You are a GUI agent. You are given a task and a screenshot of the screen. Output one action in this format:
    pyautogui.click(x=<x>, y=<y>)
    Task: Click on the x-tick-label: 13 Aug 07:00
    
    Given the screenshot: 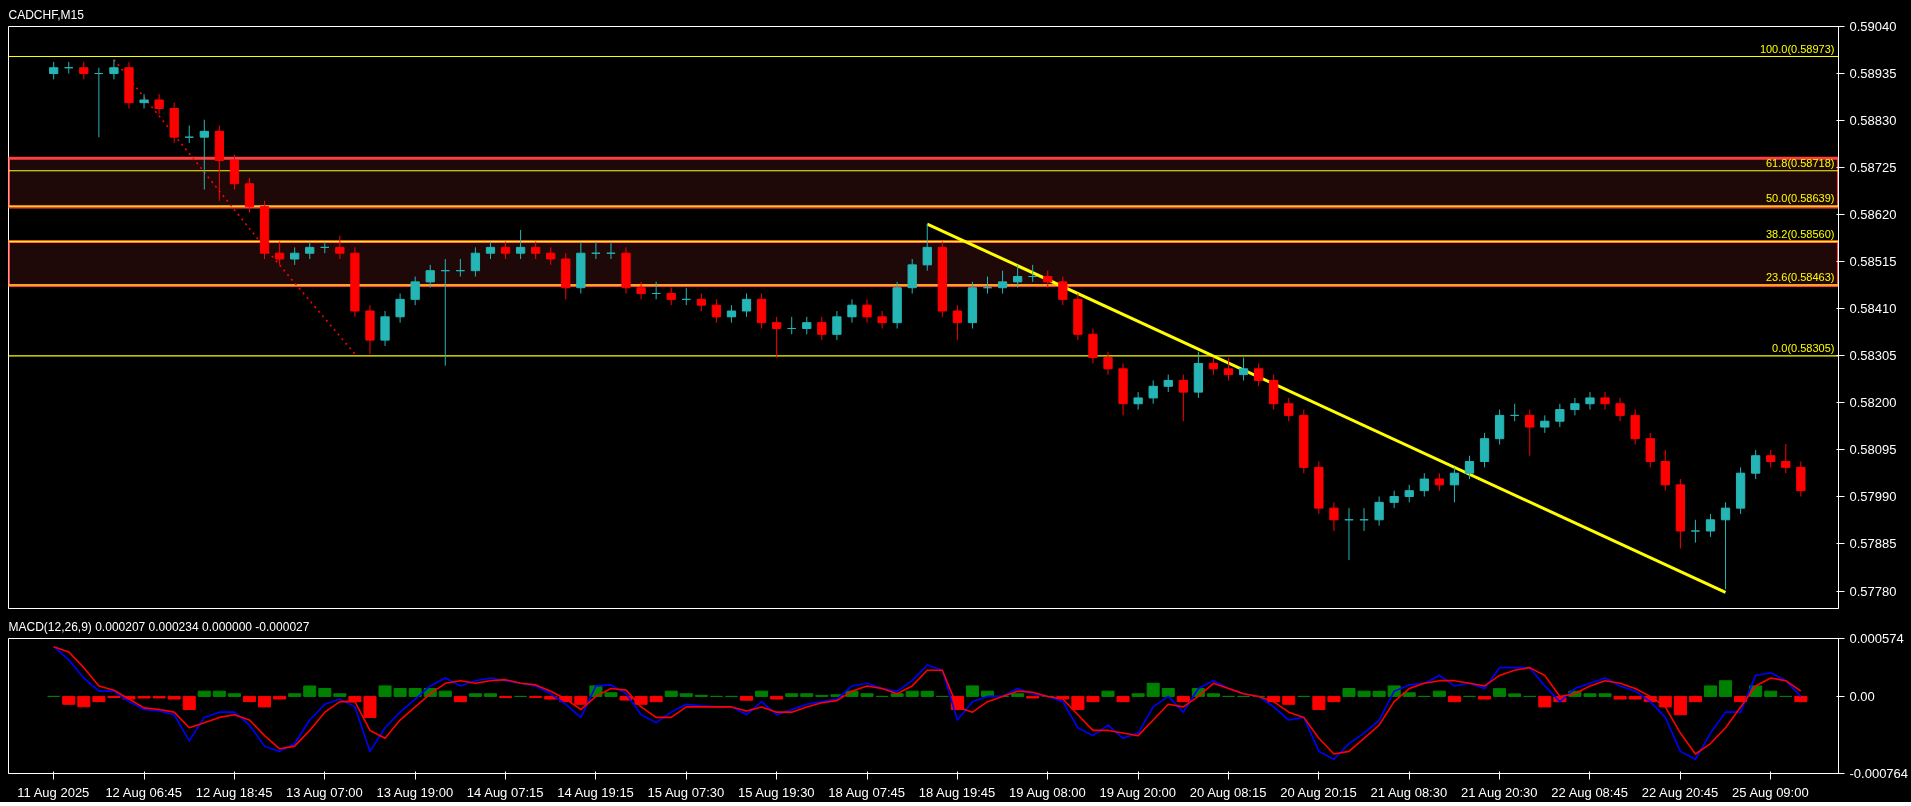 What is the action you would take?
    pyautogui.click(x=324, y=792)
    